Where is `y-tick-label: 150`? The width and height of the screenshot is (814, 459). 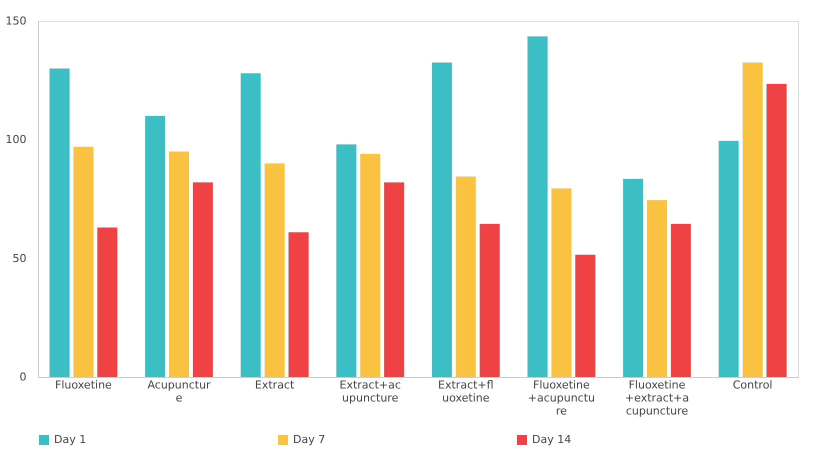
y-tick-label: 150 is located at coordinates (16, 21).